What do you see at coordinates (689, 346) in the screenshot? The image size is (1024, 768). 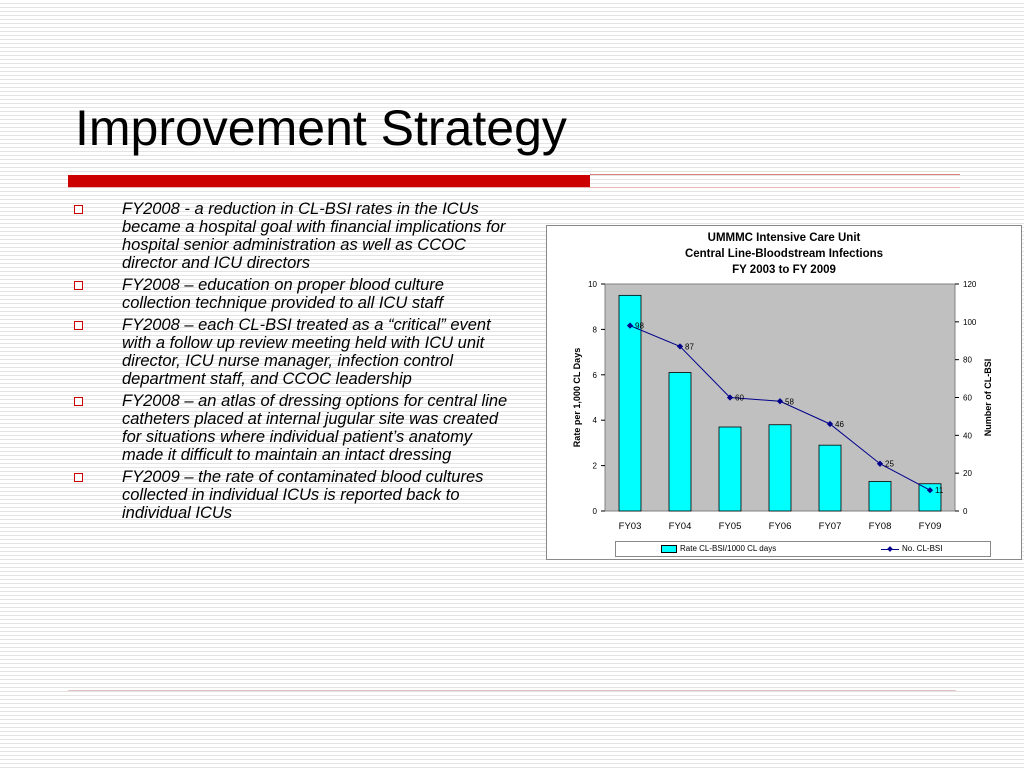 I see `data-label: 87` at bounding box center [689, 346].